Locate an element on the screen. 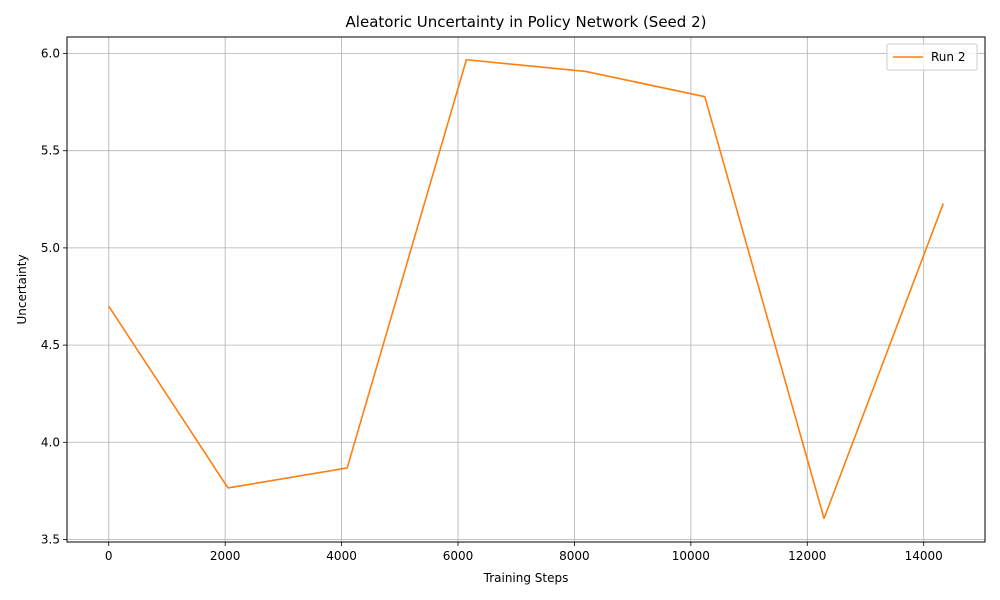  legend-label: Run 2 is located at coordinates (948, 57).